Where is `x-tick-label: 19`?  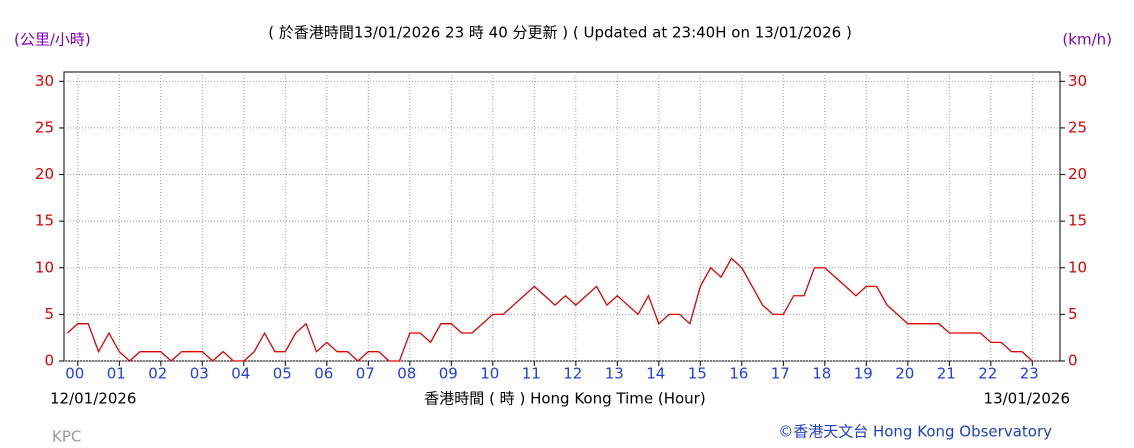
x-tick-label: 19 is located at coordinates (863, 374).